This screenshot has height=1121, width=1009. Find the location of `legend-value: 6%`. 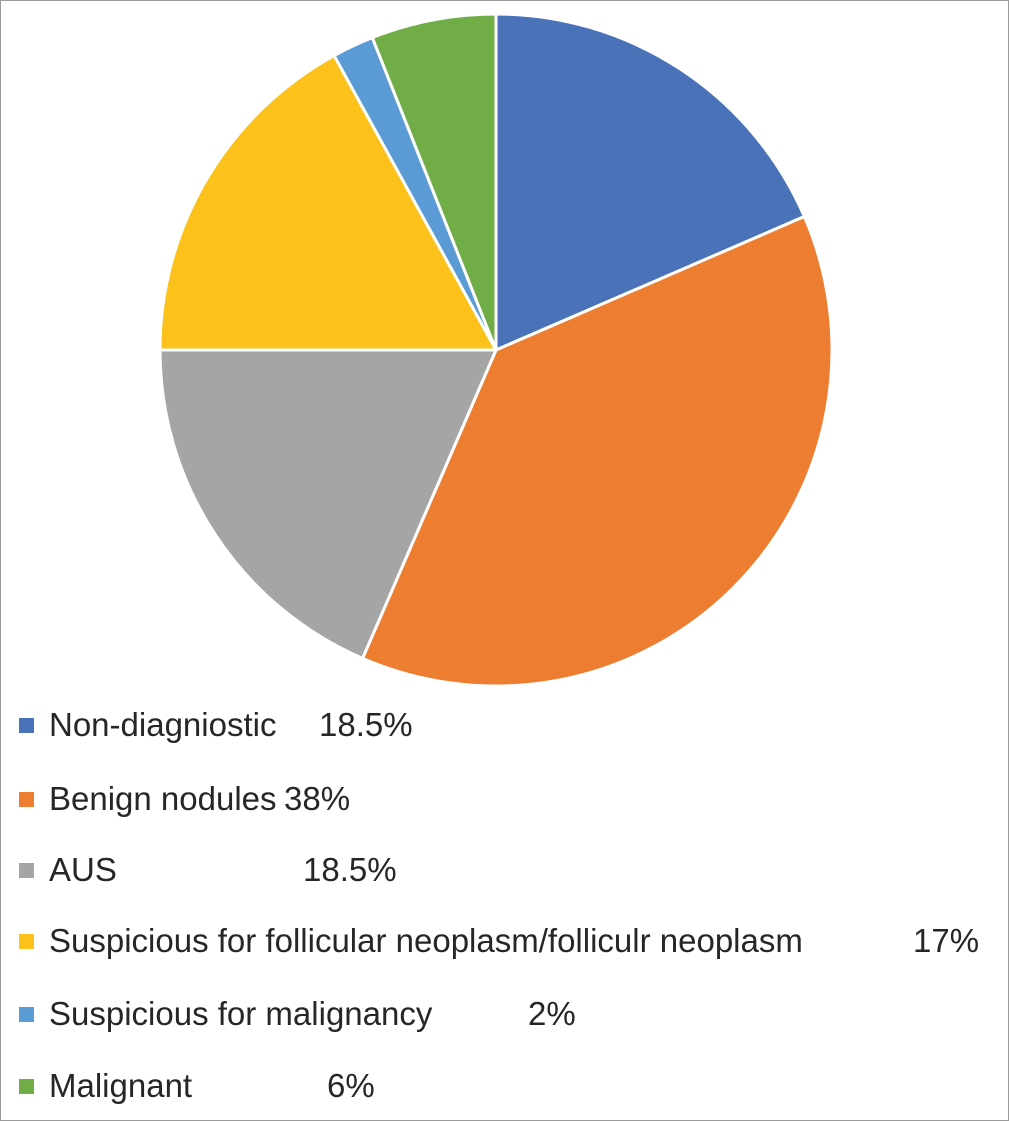

legend-value: 6% is located at coordinates (351, 1085).